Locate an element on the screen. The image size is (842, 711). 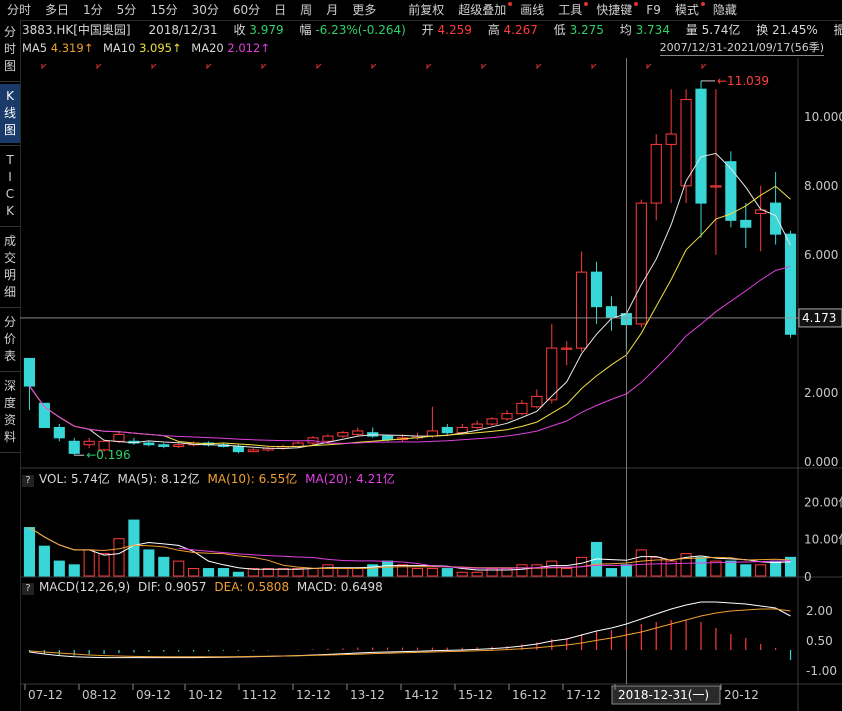
low-value: 3.275 is located at coordinates (586, 30).